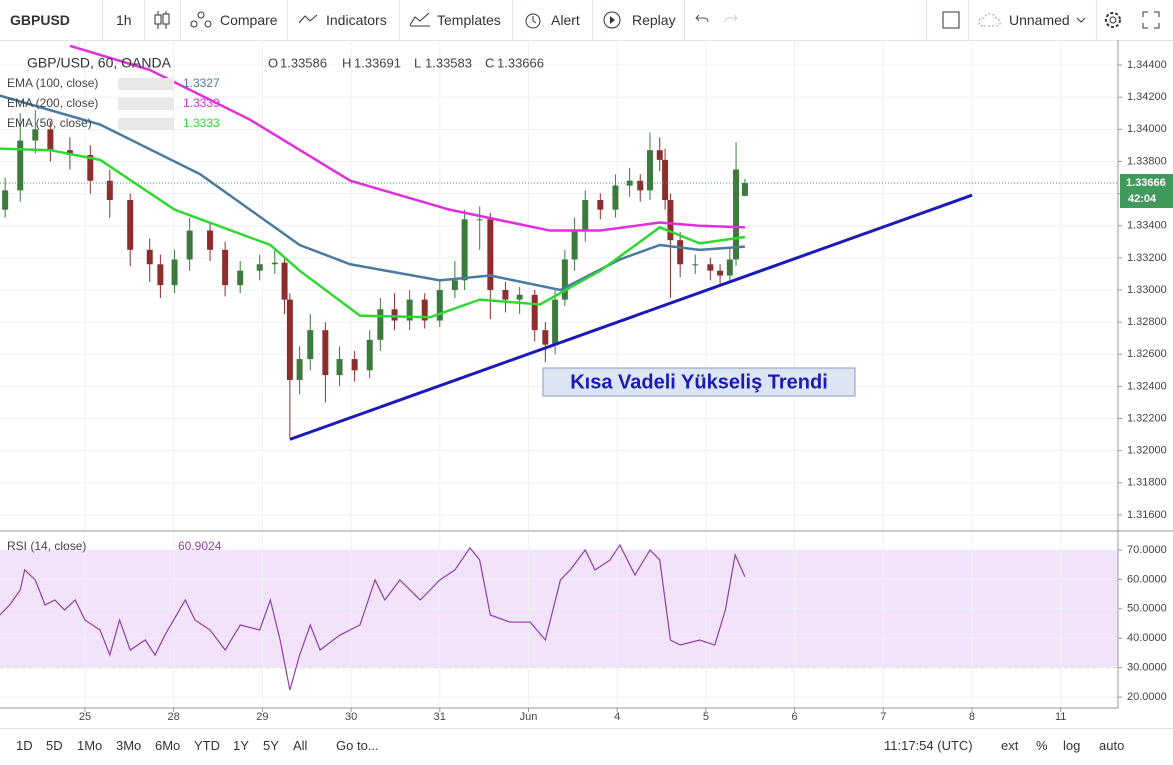 The height and width of the screenshot is (765, 1173). I want to click on y-tick-label: 70.0000, so click(1147, 550).